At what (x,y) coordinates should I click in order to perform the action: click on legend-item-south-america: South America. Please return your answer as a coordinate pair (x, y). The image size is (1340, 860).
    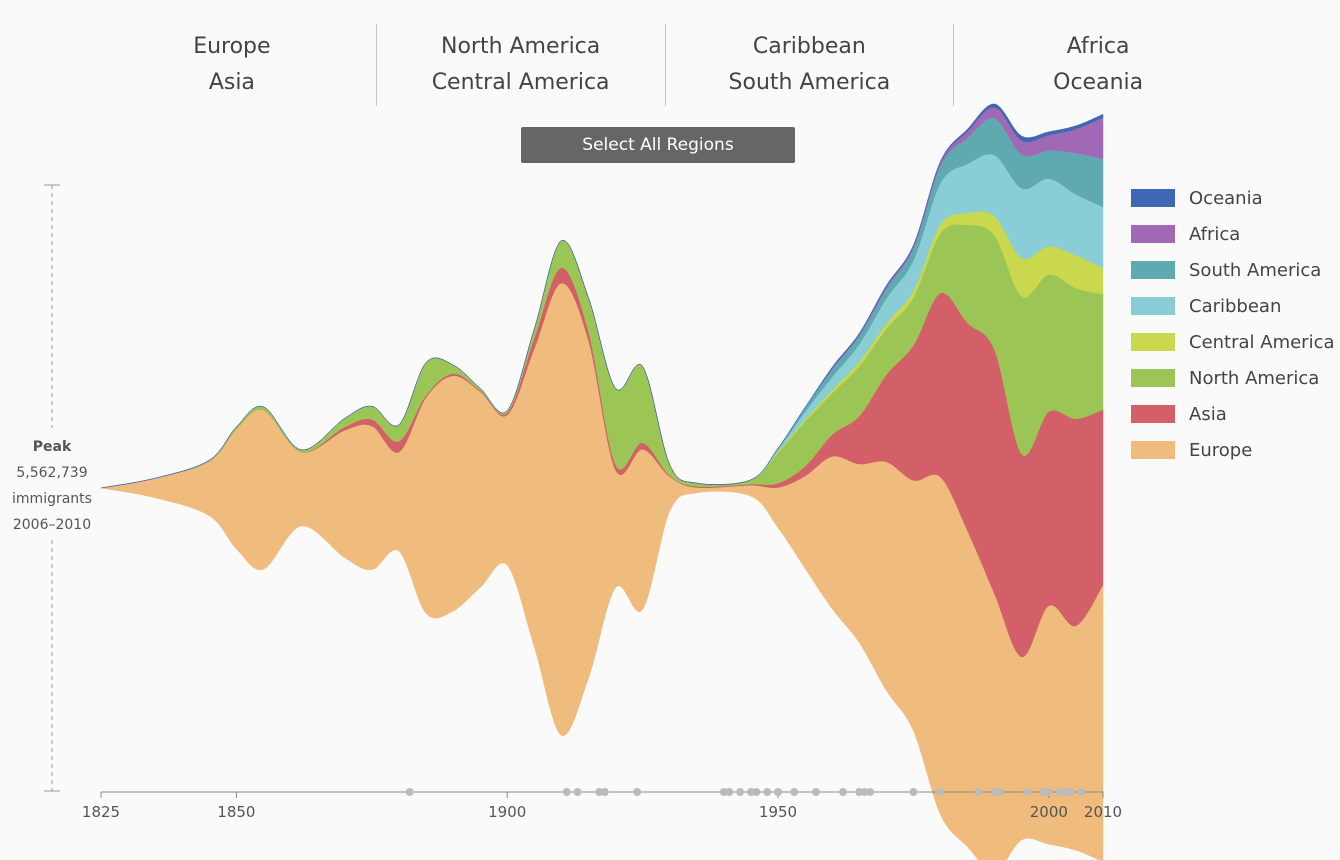
    Looking at the image, I should click on (1233, 270).